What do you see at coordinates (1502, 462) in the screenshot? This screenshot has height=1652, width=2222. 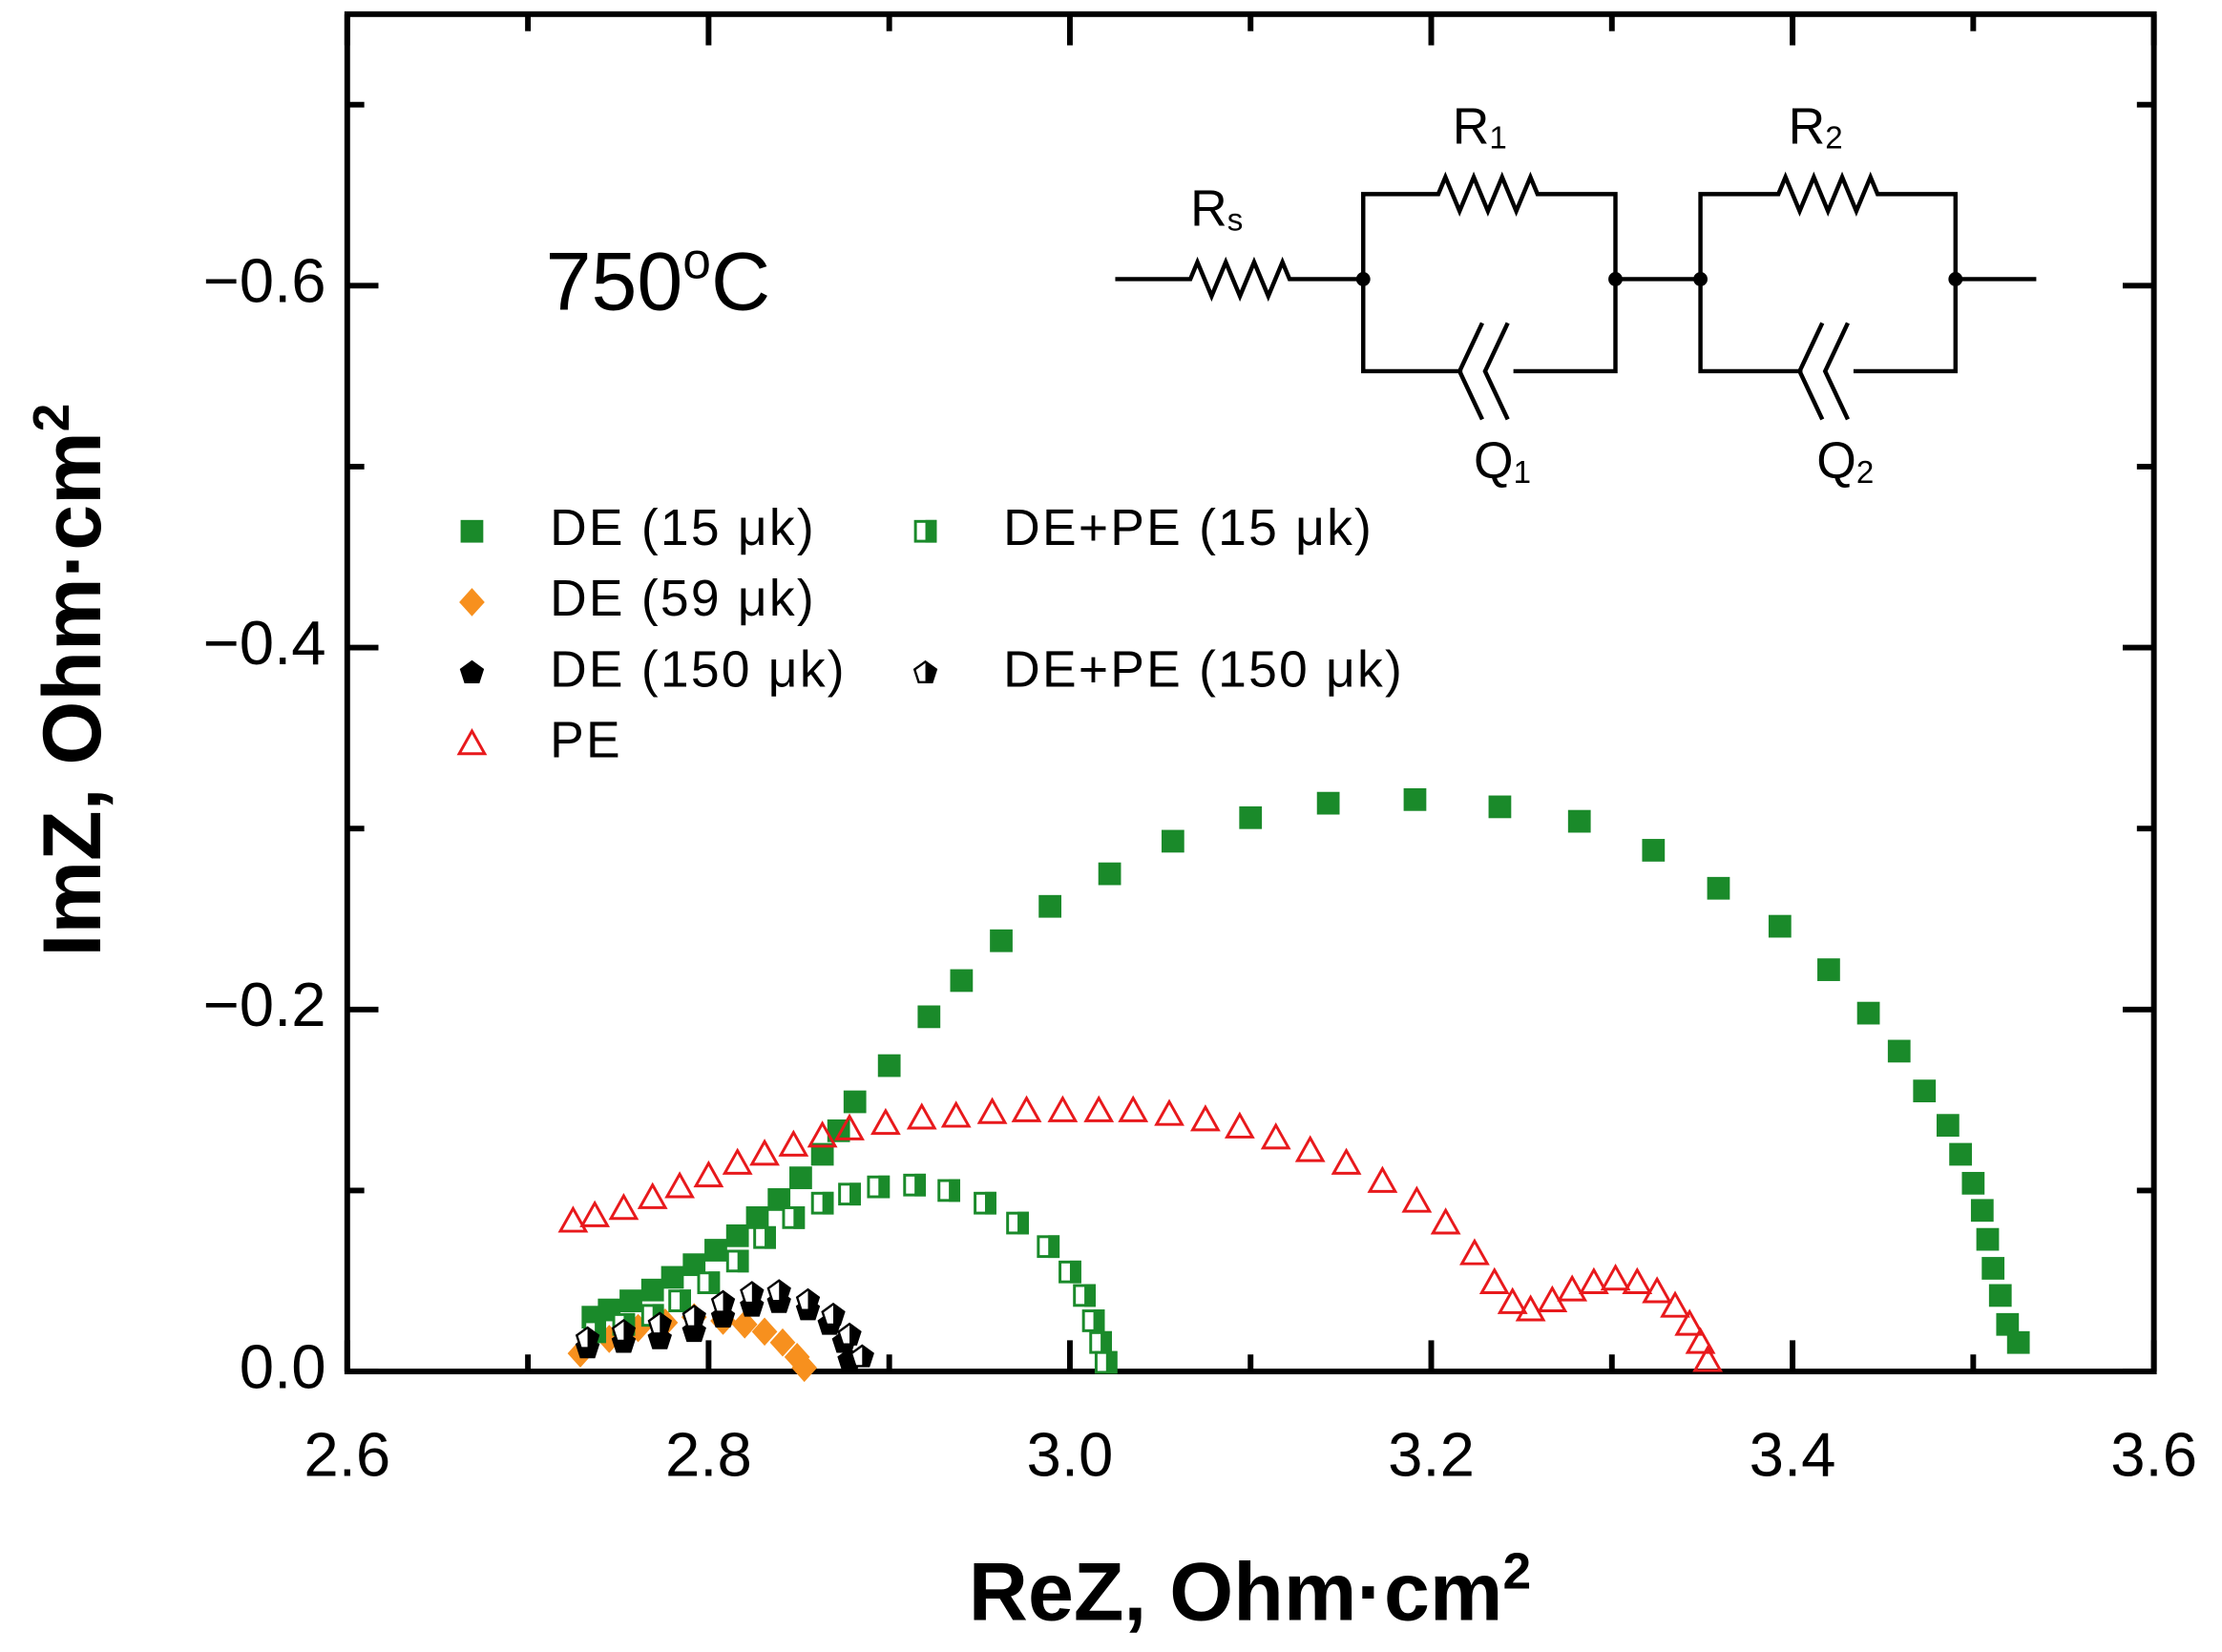 I see `circuit-label: Q1` at bounding box center [1502, 462].